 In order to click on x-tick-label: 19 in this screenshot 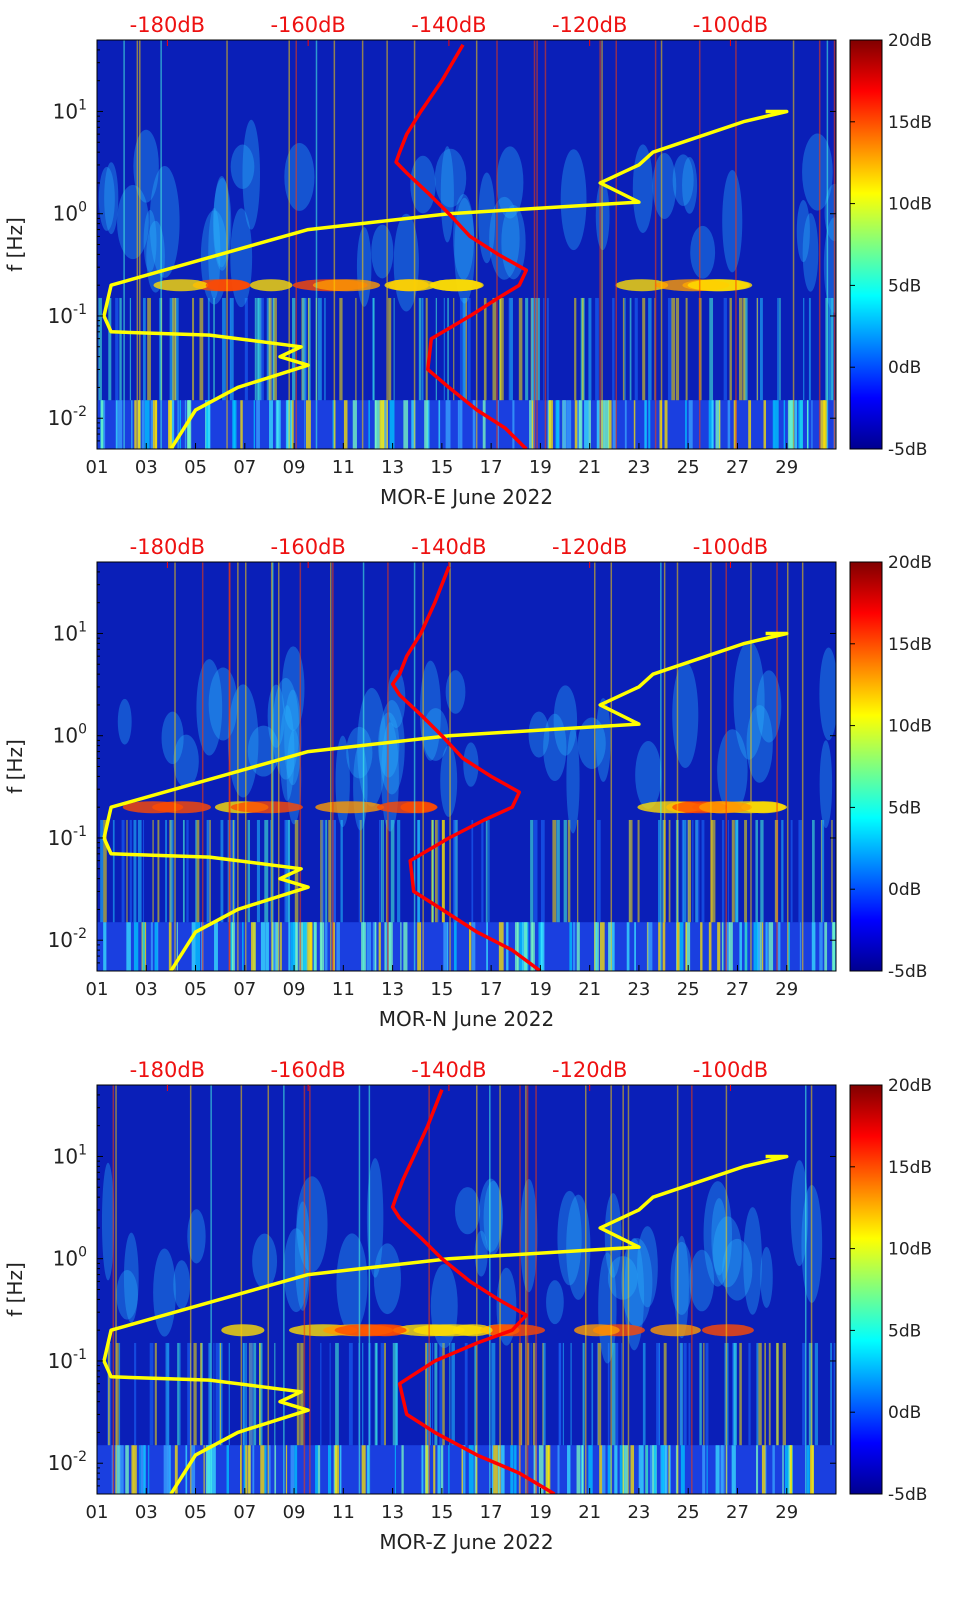, I will do `click(540, 989)`.